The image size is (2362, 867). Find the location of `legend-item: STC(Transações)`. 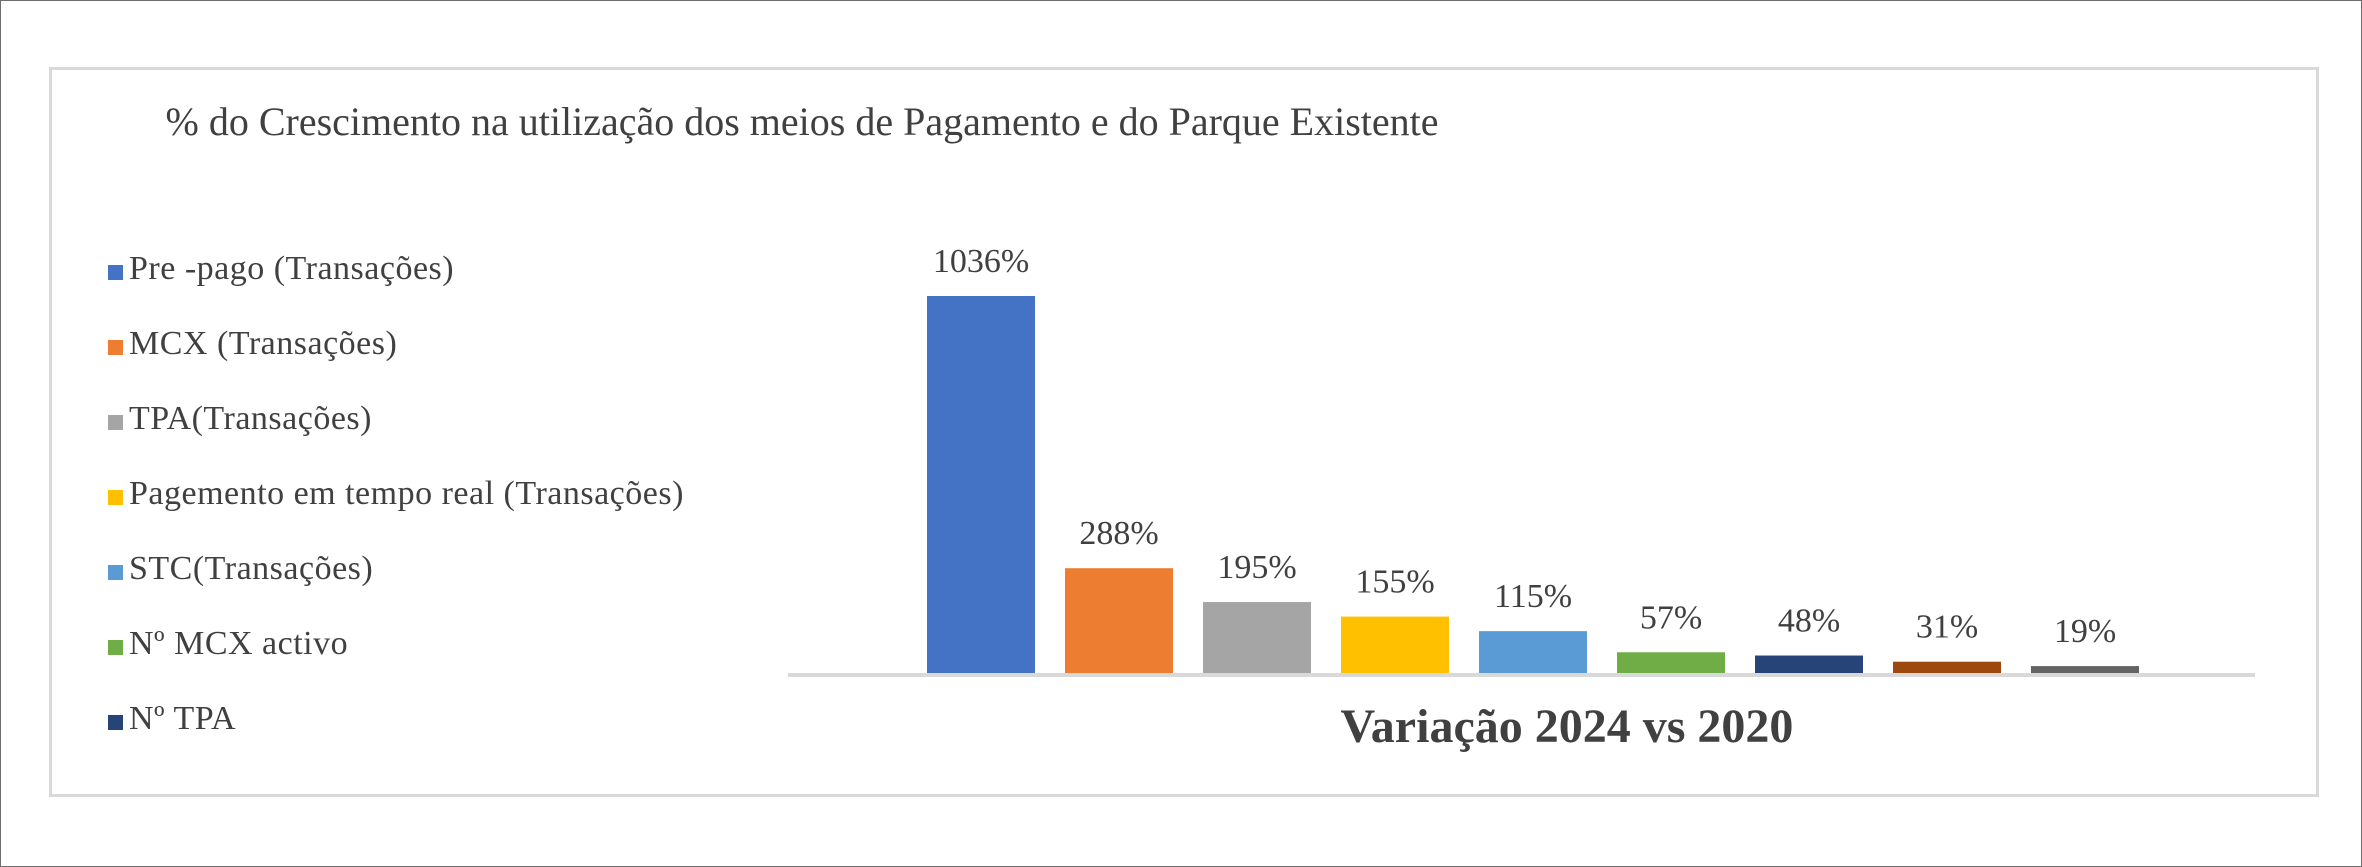

legend-item: STC(Transações) is located at coordinates (396, 568).